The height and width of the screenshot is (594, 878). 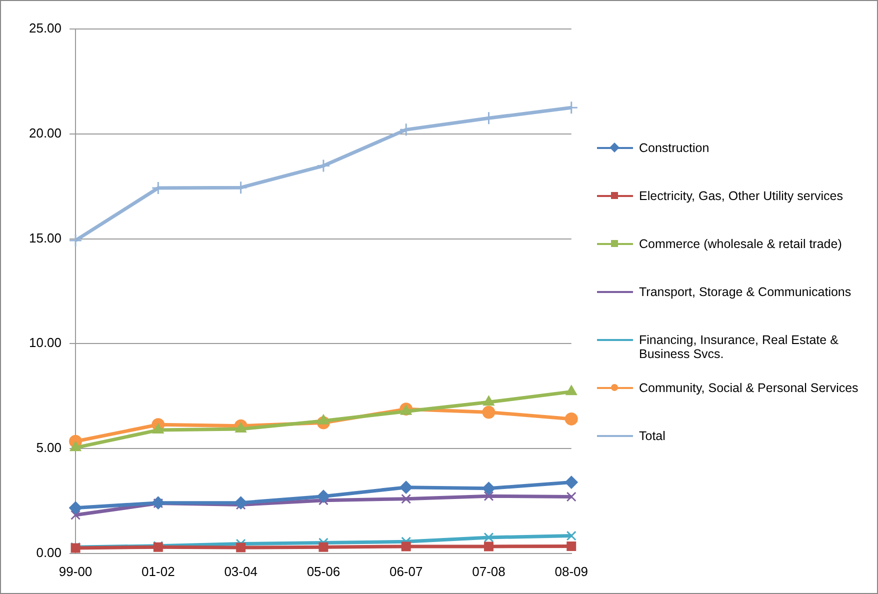 I want to click on x-tick-label: 08-09, so click(x=571, y=571).